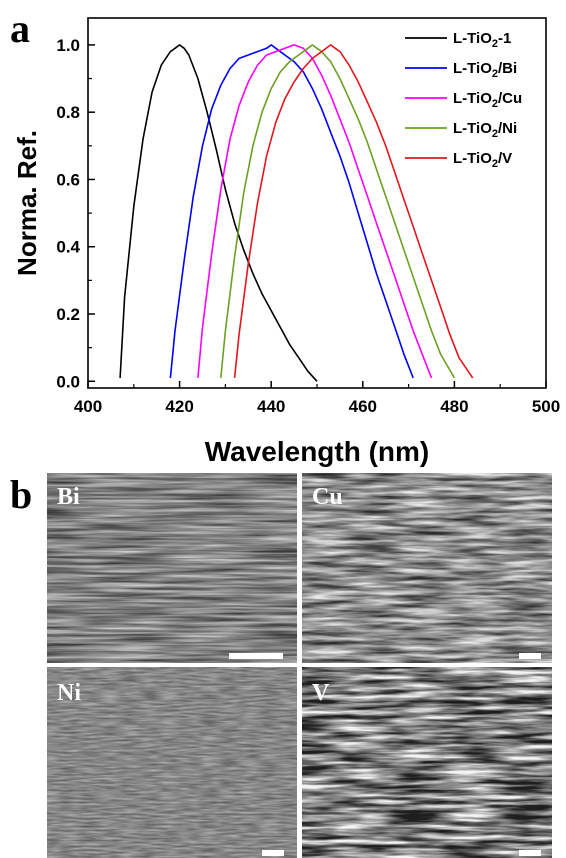 The image size is (566, 858). I want to click on sem-label-v: V, so click(321, 693).